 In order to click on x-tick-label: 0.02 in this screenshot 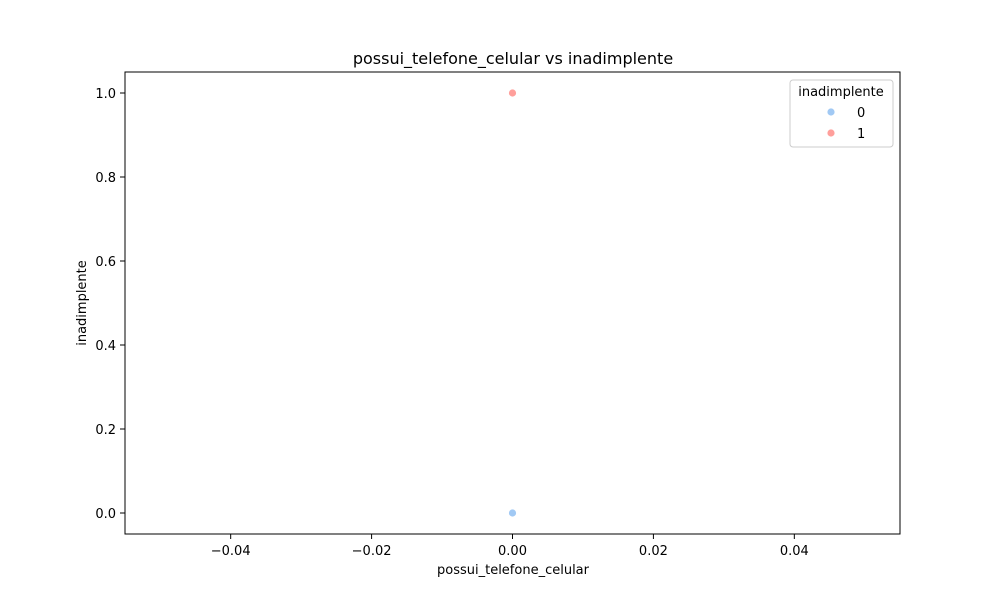, I will do `click(653, 551)`.